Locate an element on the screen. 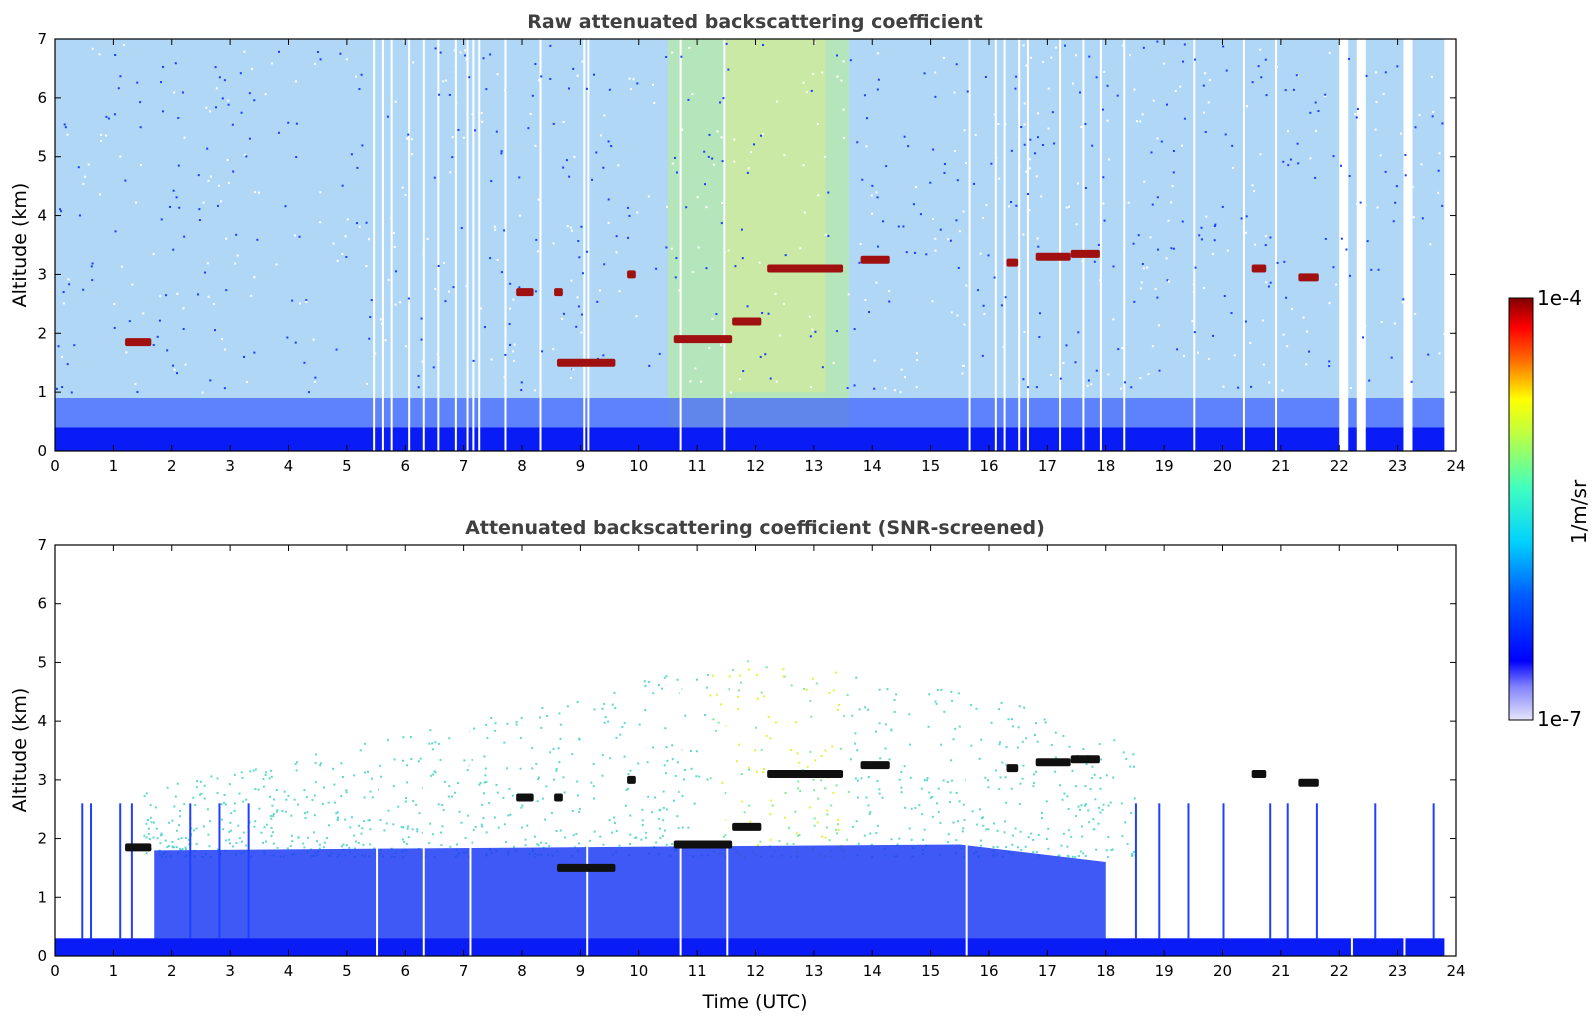 This screenshot has width=1595, height=1020. colorbar-unit-label: 1/m/sr is located at coordinates (1579, 511).